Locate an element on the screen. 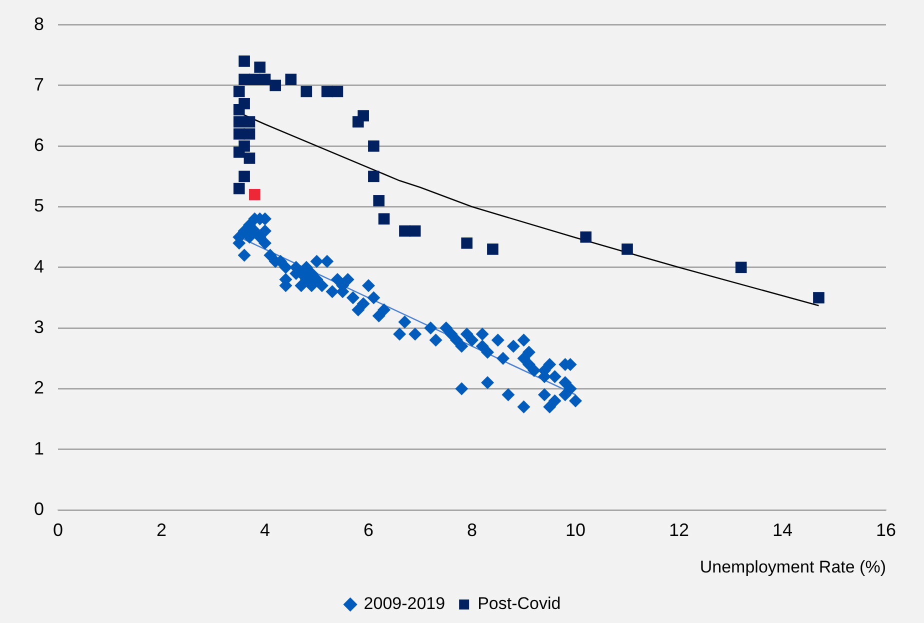 The image size is (924, 623). y-tick-label: 0 is located at coordinates (39, 508).